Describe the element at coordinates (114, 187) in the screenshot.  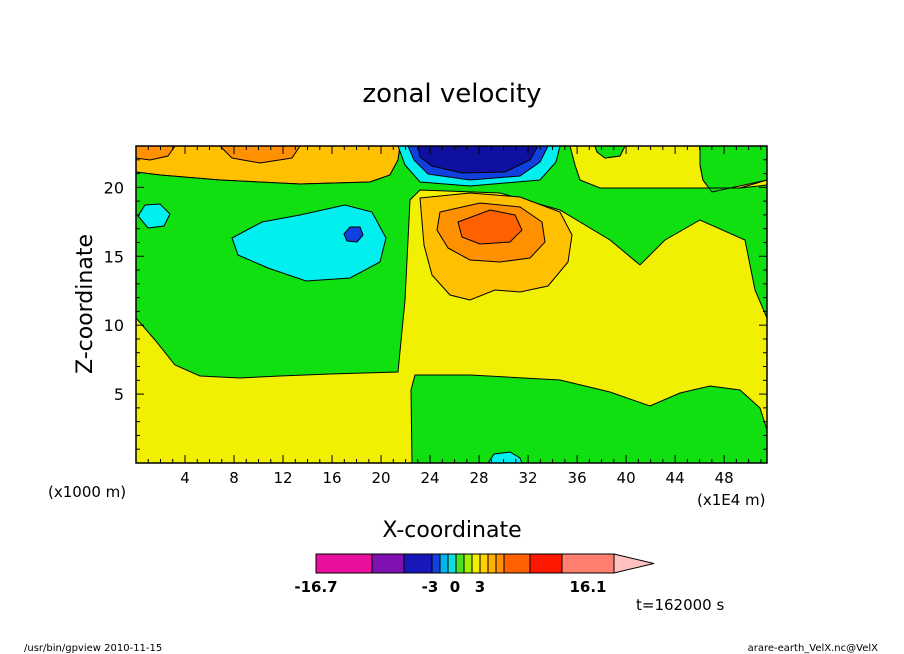
I see `y-tick-label: 20` at that location.